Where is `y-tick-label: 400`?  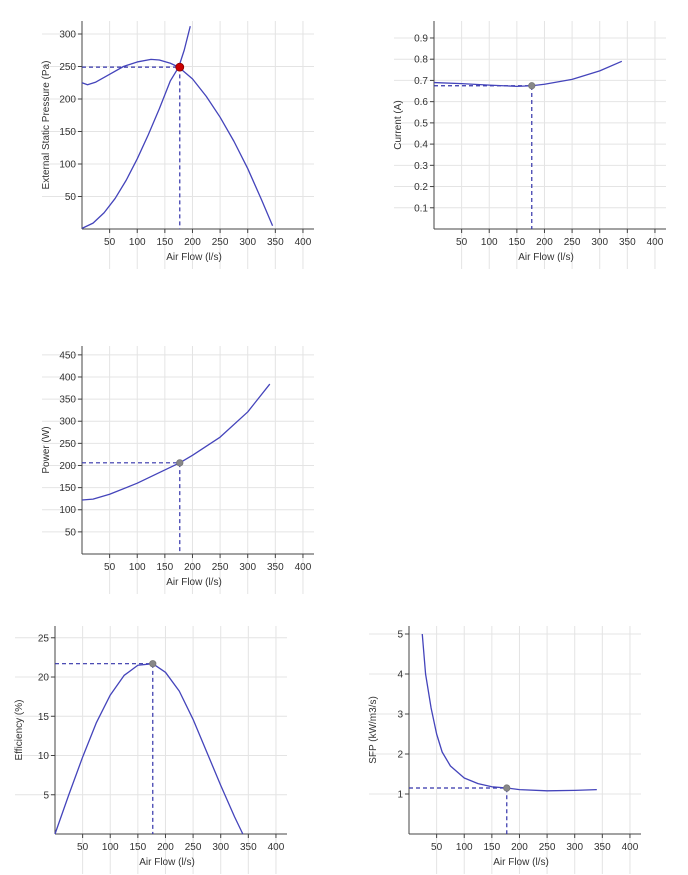 y-tick-label: 400 is located at coordinates (67, 377).